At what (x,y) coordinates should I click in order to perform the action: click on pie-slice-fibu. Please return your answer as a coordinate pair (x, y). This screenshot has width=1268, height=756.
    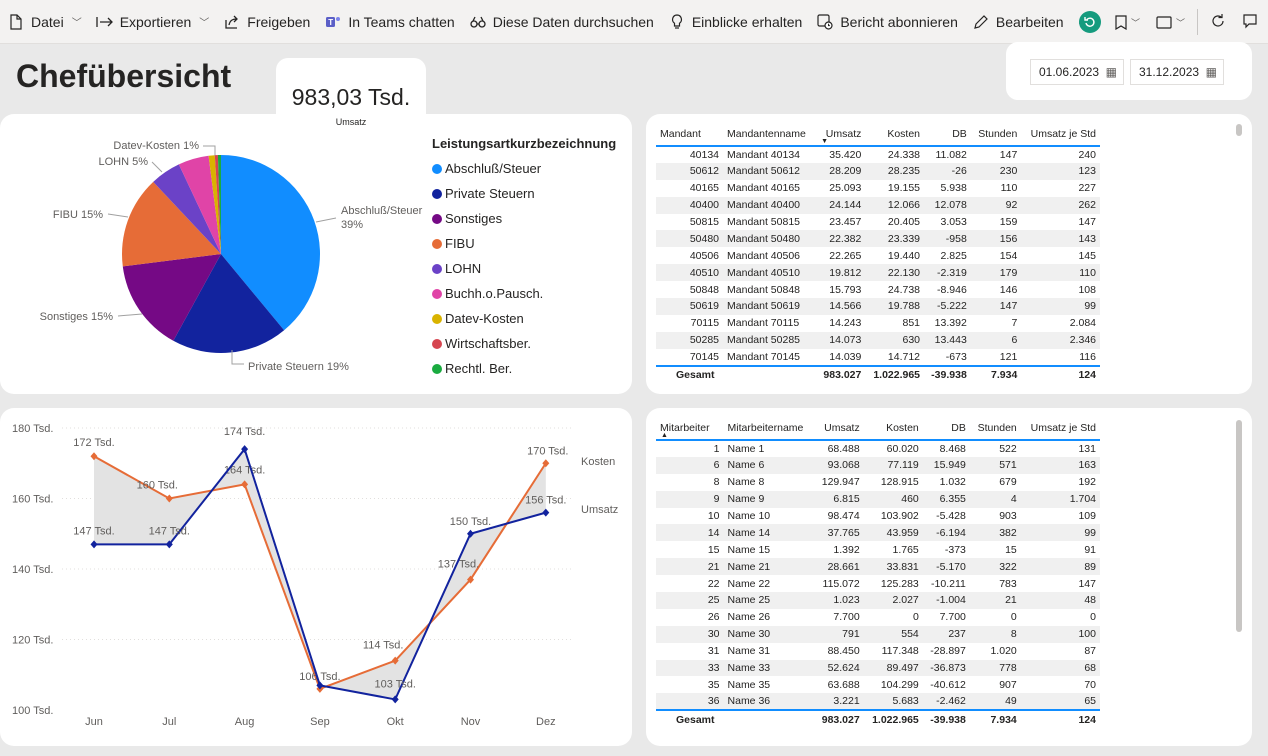
    Looking at the image, I should click on (171, 224).